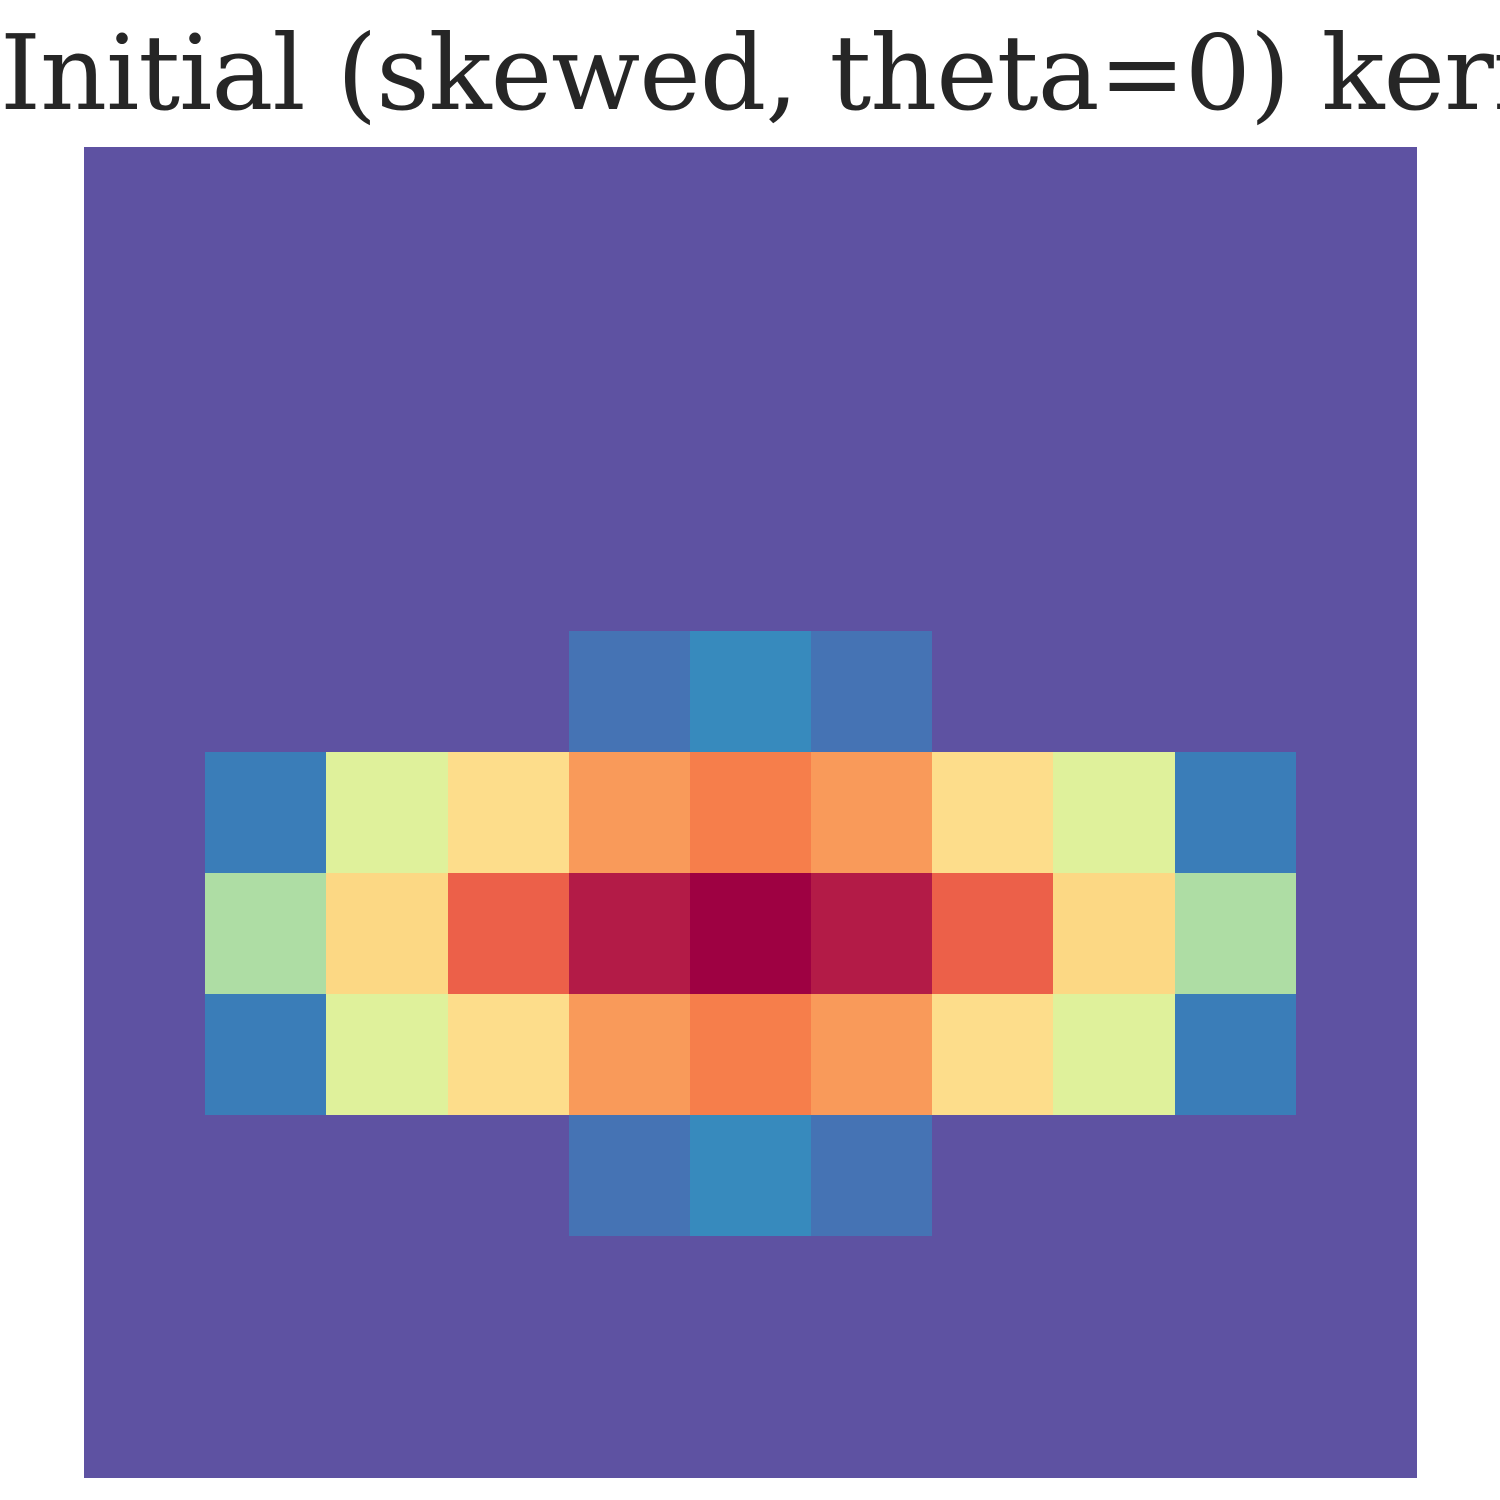 The image size is (1500, 1500). Describe the element at coordinates (1236, 934) in the screenshot. I see `heatmap-cell-r6-c9` at that location.